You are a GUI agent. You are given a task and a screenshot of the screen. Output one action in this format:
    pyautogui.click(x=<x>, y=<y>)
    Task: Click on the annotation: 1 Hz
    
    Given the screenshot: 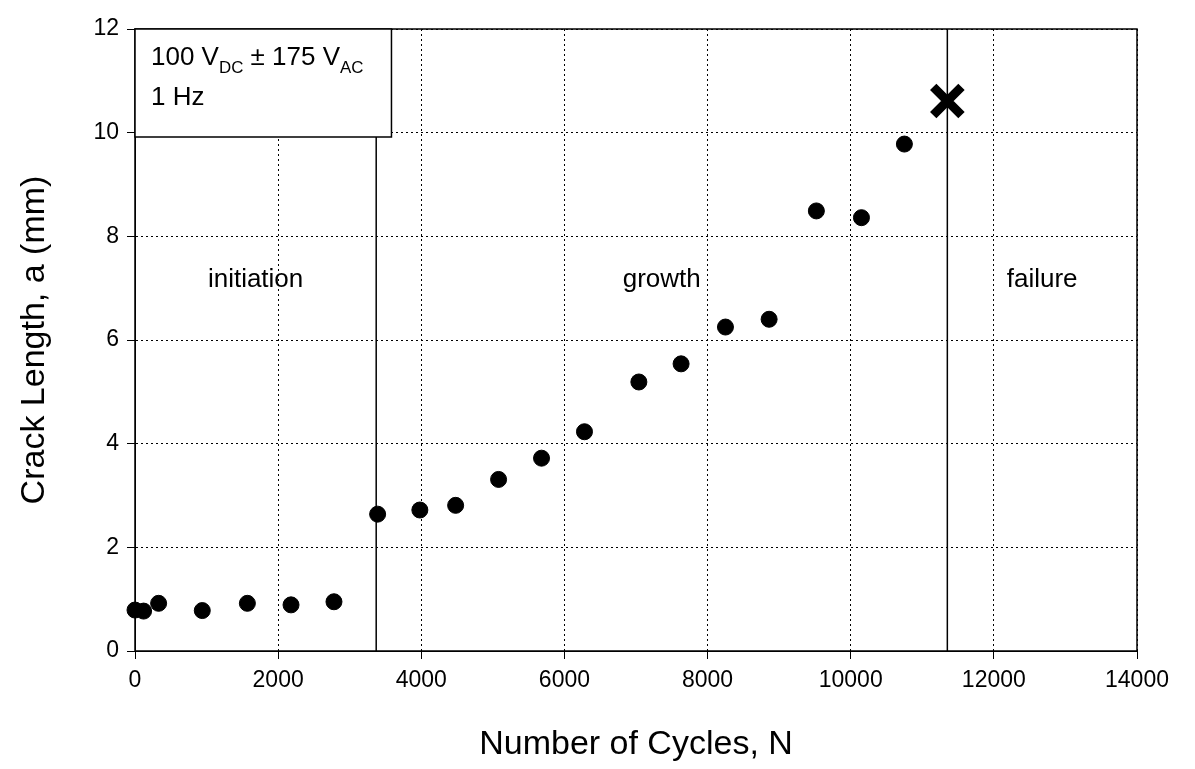 What is the action you would take?
    pyautogui.click(x=178, y=96)
    